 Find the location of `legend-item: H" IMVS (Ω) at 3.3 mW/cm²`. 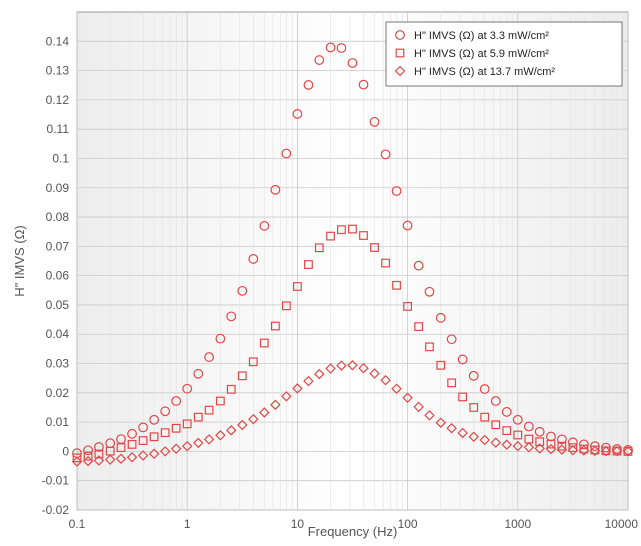

legend-item: H" IMVS (Ω) at 3.3 mW/cm² is located at coordinates (472, 36).